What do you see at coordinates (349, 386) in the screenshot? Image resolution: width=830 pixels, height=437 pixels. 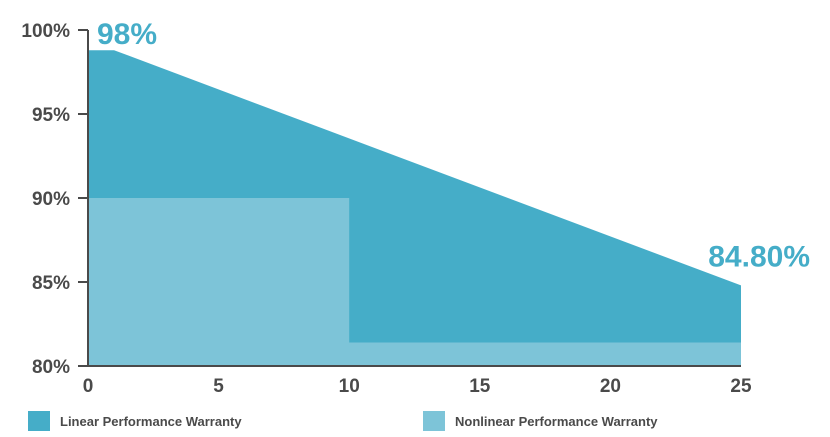 I see `x-tick-label: 10` at bounding box center [349, 386].